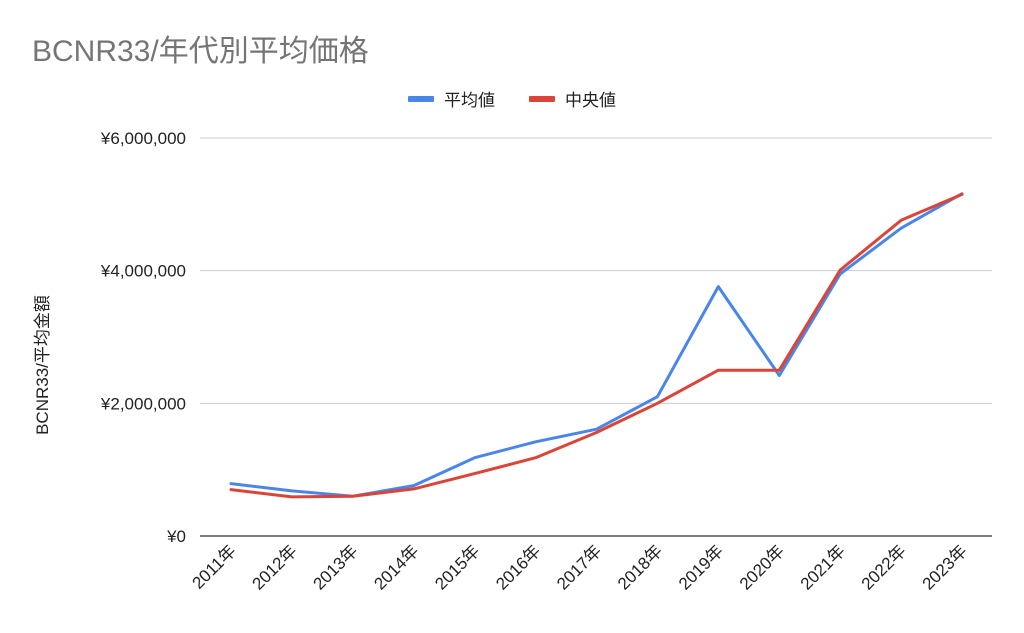  Describe the element at coordinates (884, 567) in the screenshot. I see `x-tick-label: 2022年` at that location.